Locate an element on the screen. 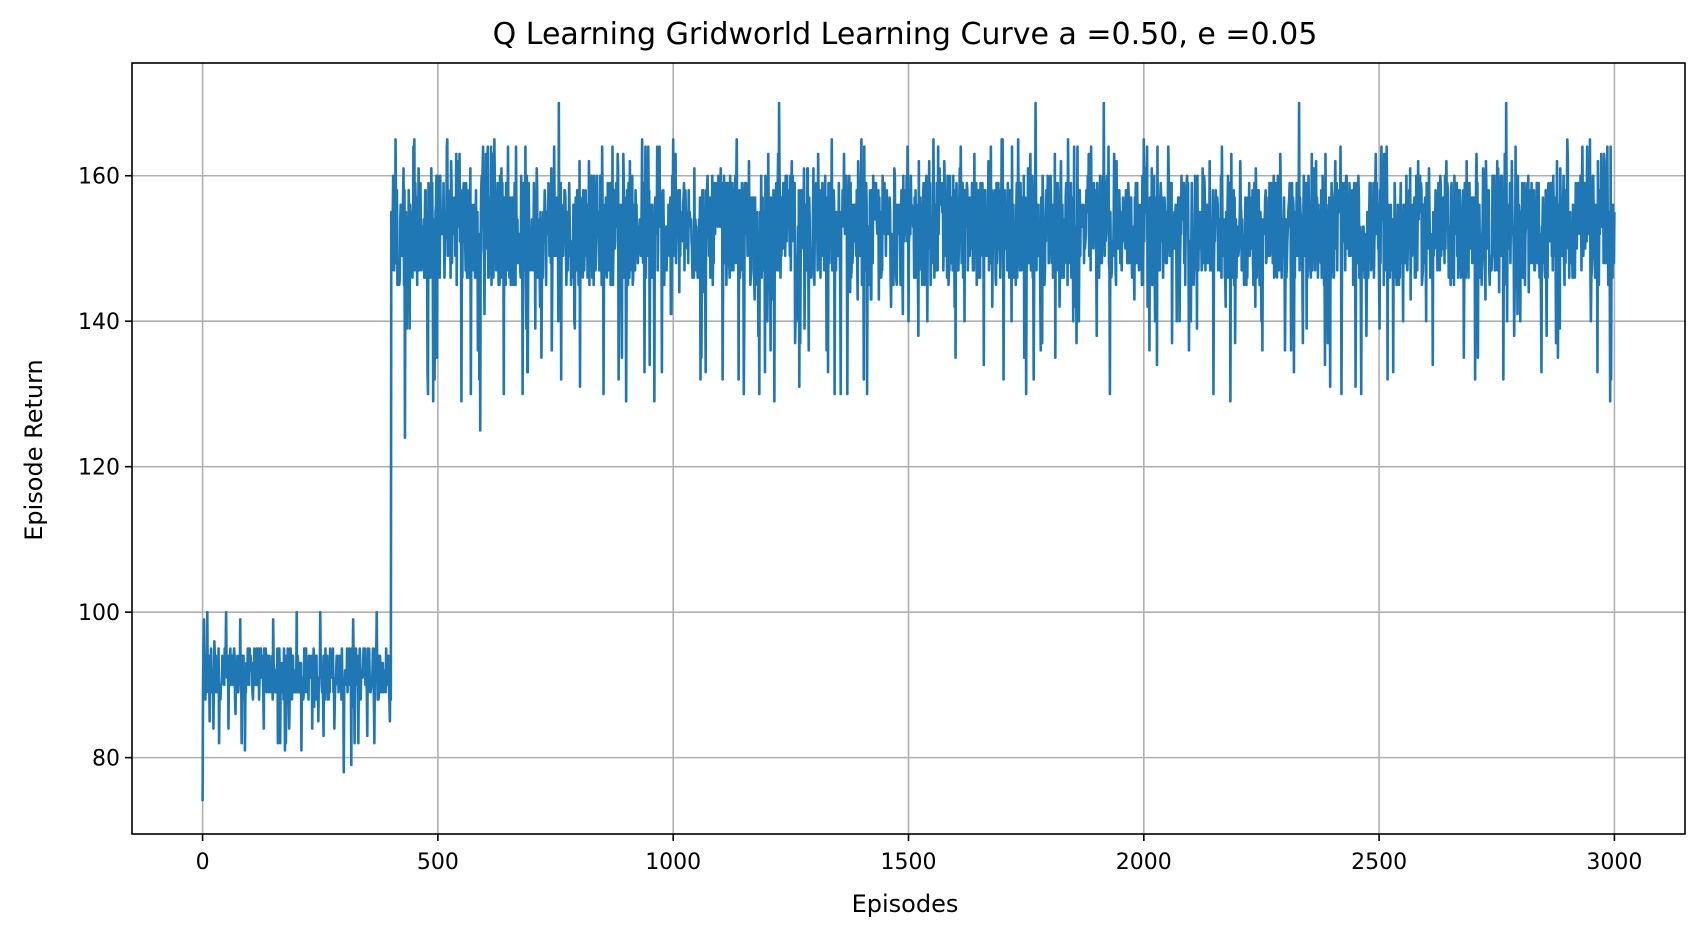 Image resolution: width=1701 pixels, height=939 pixels. x-tick-label: 1500 is located at coordinates (909, 862).